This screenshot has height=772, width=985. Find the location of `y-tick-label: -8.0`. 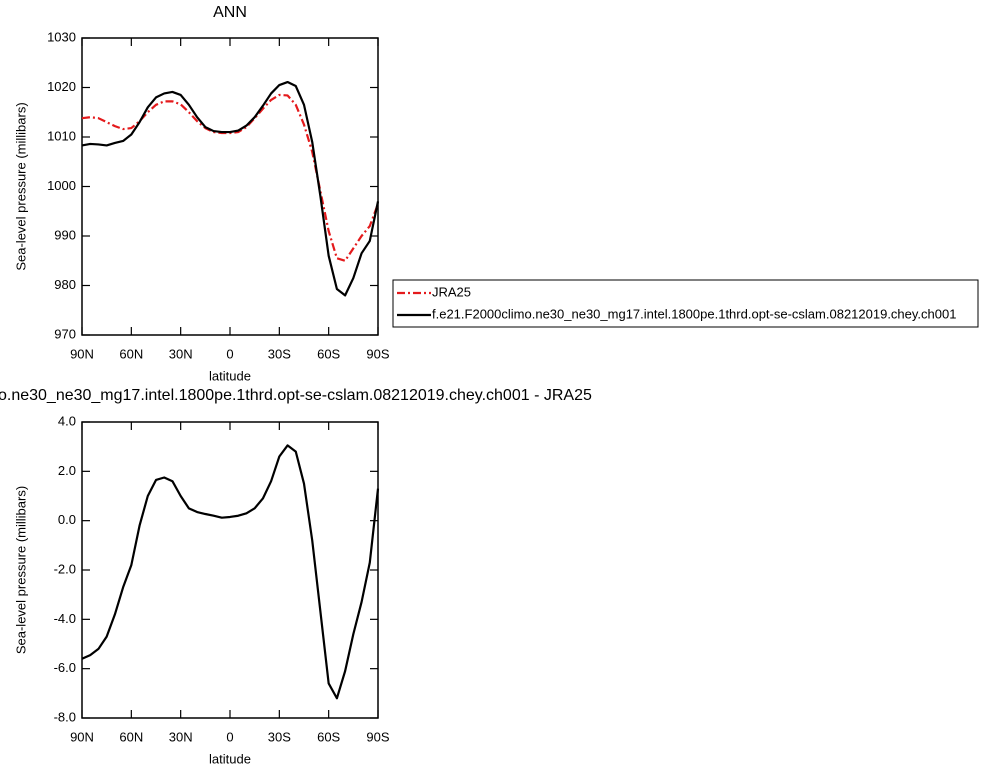

y-tick-label: -8.0 is located at coordinates (65, 716).